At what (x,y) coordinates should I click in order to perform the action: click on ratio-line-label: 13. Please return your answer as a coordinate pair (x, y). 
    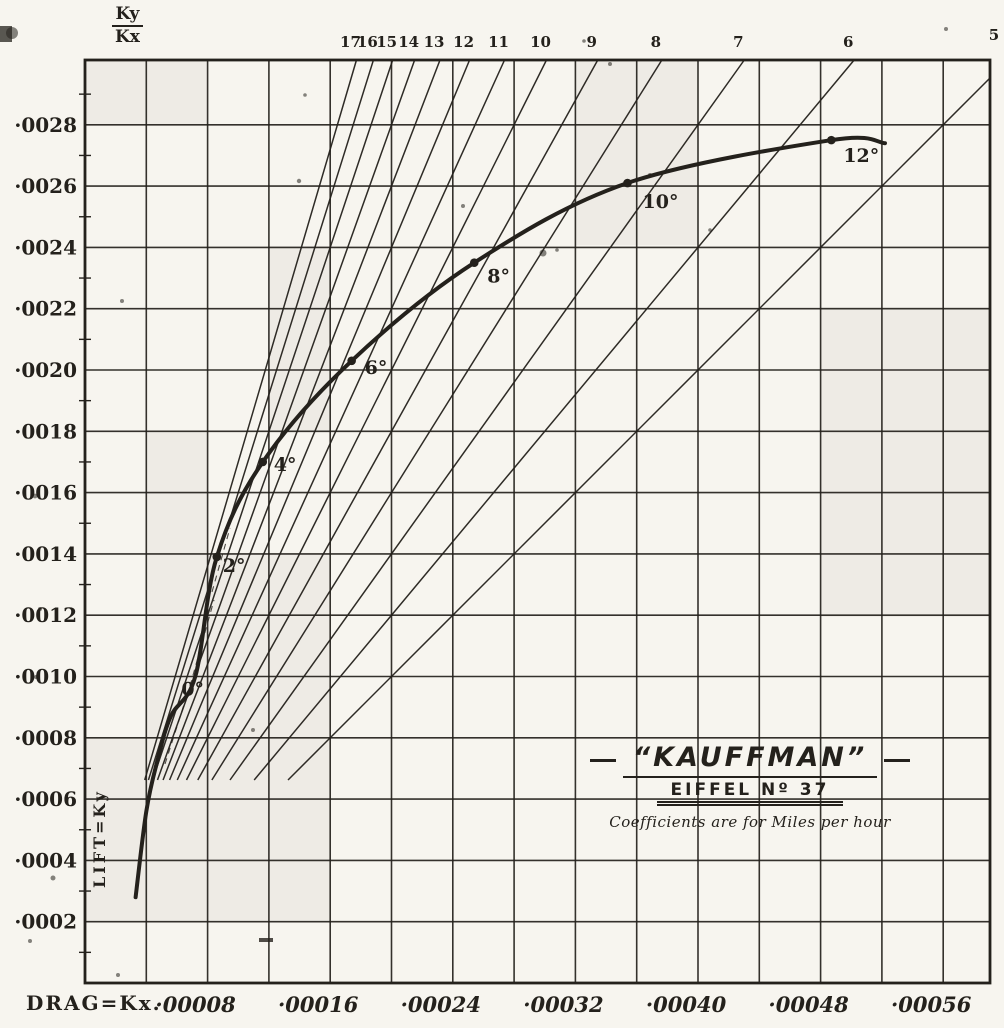
    Looking at the image, I should click on (434, 42).